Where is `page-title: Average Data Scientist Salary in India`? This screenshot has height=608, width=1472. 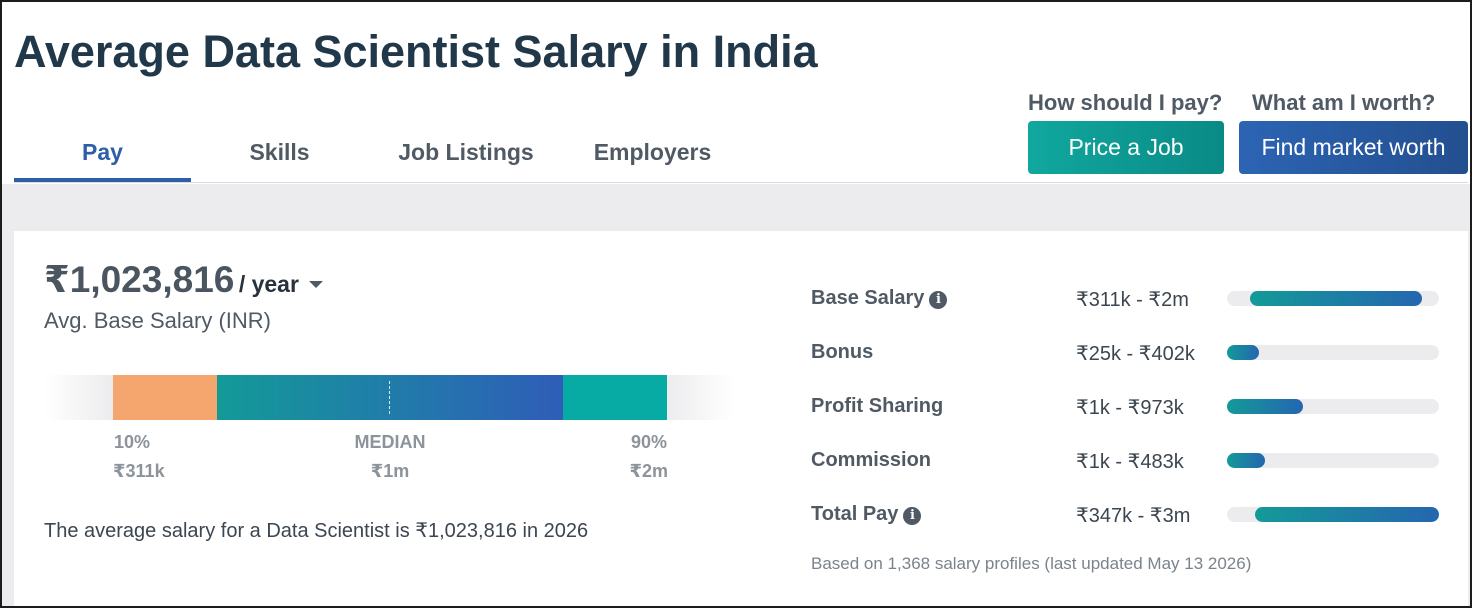
page-title: Average Data Scientist Salary in India is located at coordinates (416, 51).